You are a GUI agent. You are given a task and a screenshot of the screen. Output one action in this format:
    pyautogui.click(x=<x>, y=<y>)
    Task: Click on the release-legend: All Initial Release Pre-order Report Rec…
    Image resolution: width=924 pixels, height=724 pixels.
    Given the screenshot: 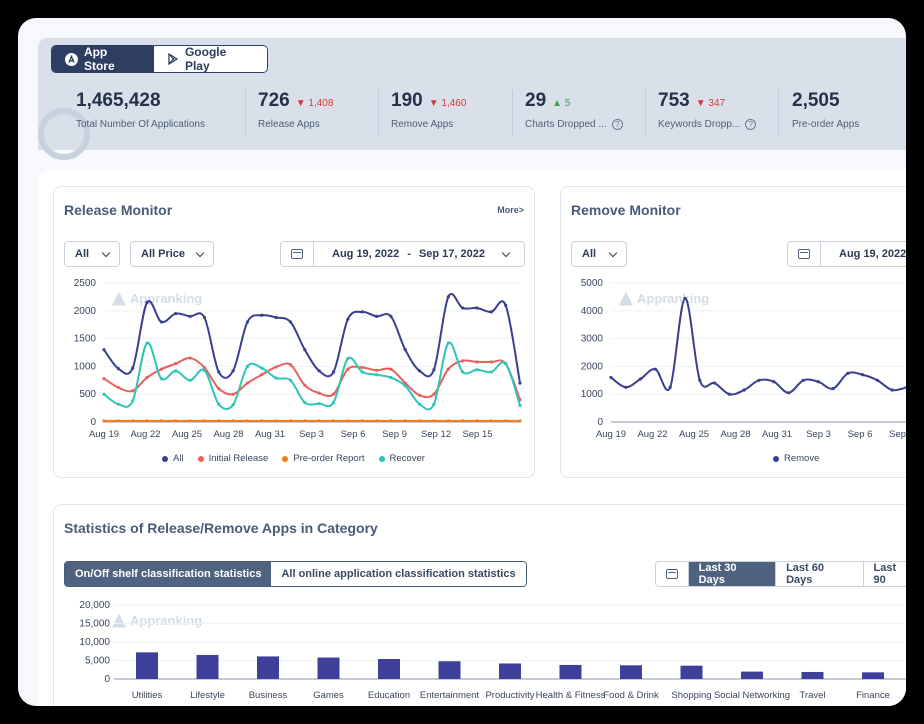 What is the action you would take?
    pyautogui.click(x=293, y=458)
    